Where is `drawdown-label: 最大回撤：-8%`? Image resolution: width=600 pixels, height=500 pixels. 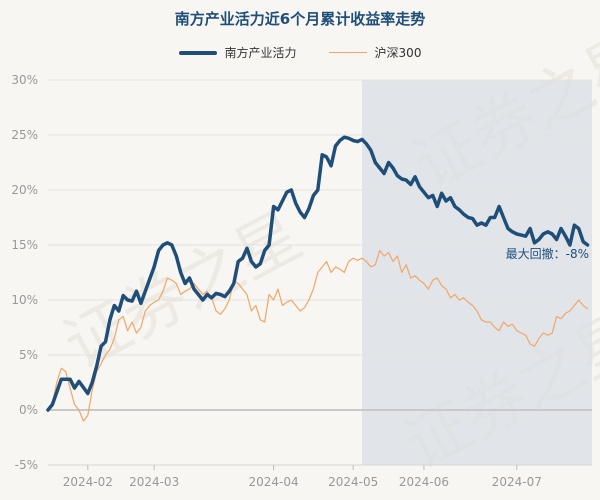 drawdown-label: 最大回撤：-8% is located at coordinates (547, 253).